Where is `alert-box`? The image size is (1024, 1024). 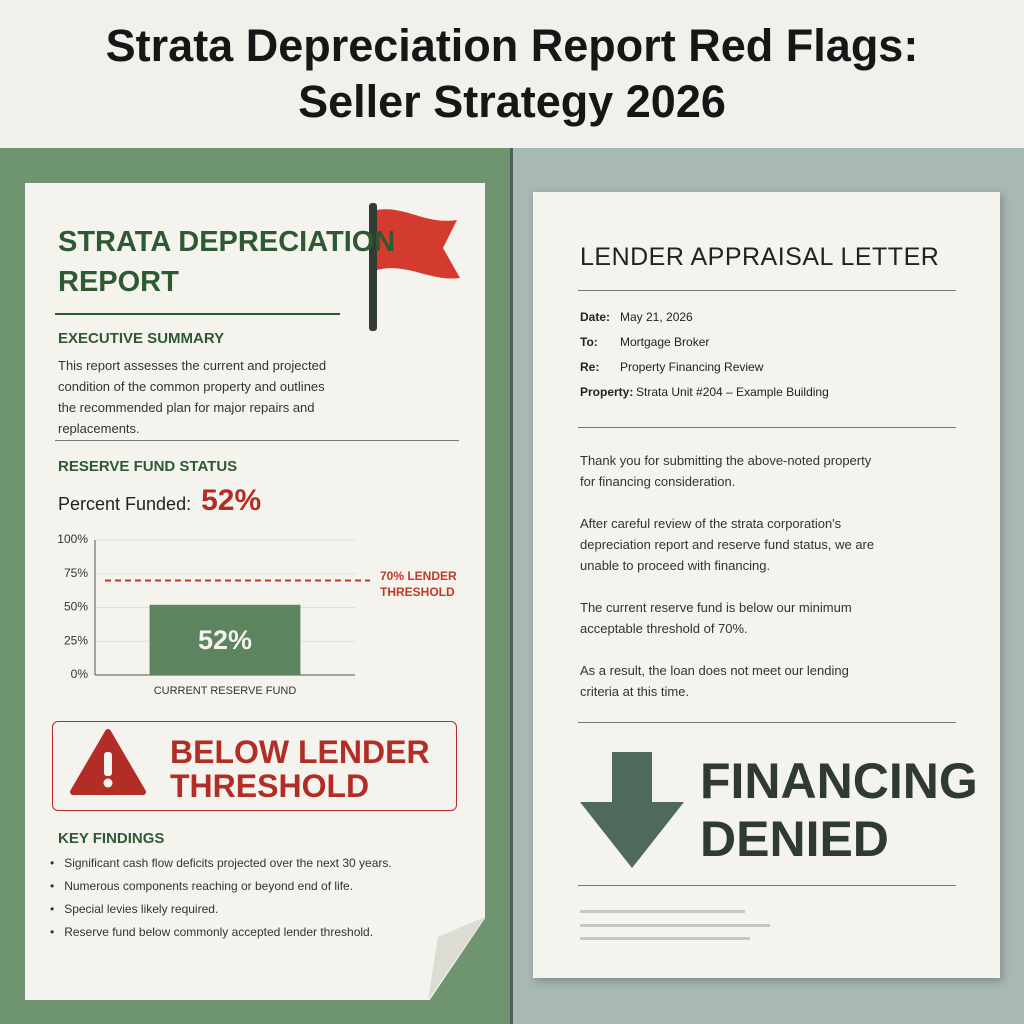
alert-box is located at coordinates (254, 766).